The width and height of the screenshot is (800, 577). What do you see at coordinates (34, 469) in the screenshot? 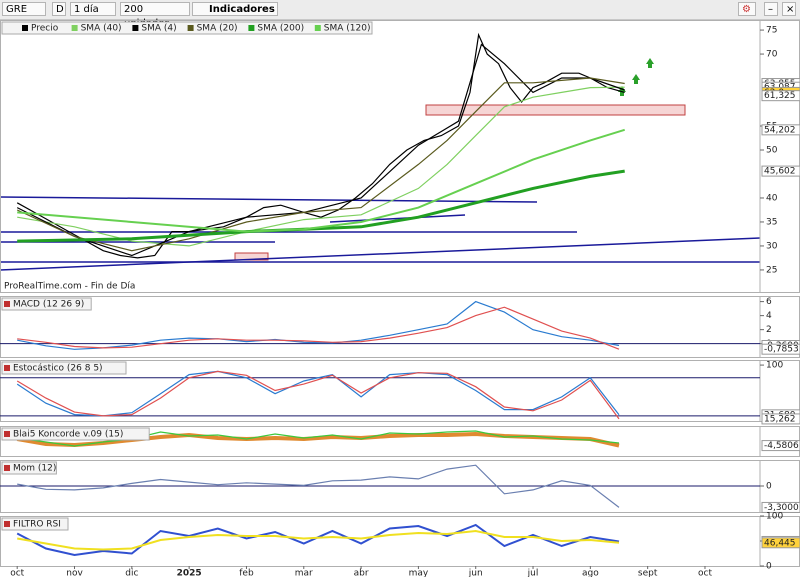
I see `panel-title: Mom (12)` at bounding box center [34, 469].